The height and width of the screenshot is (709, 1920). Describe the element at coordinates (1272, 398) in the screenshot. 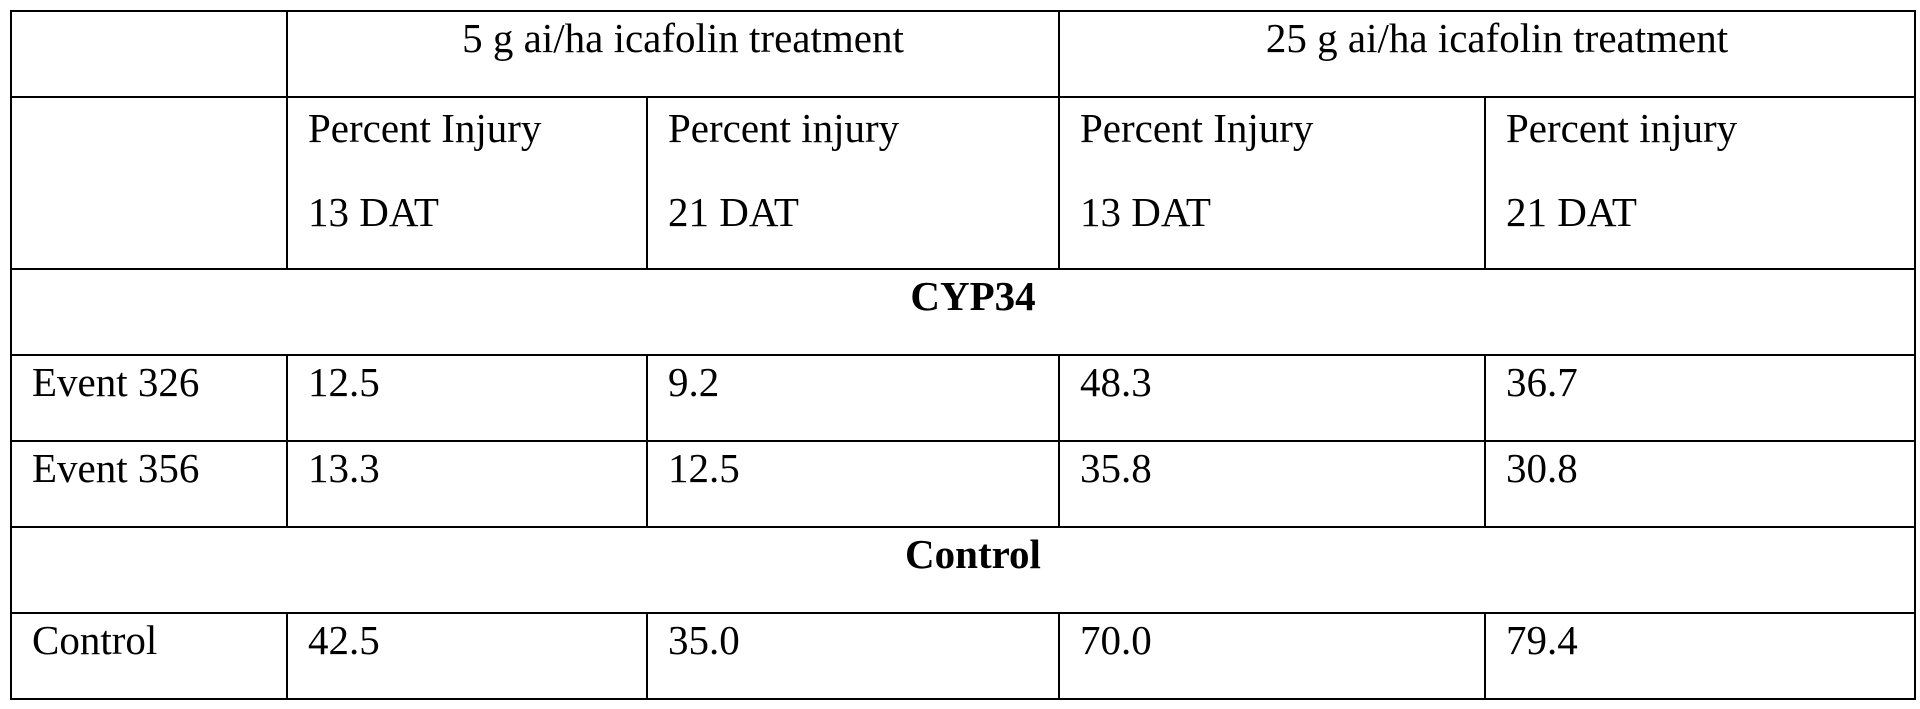

I see `table-cell: 48.3` at that location.